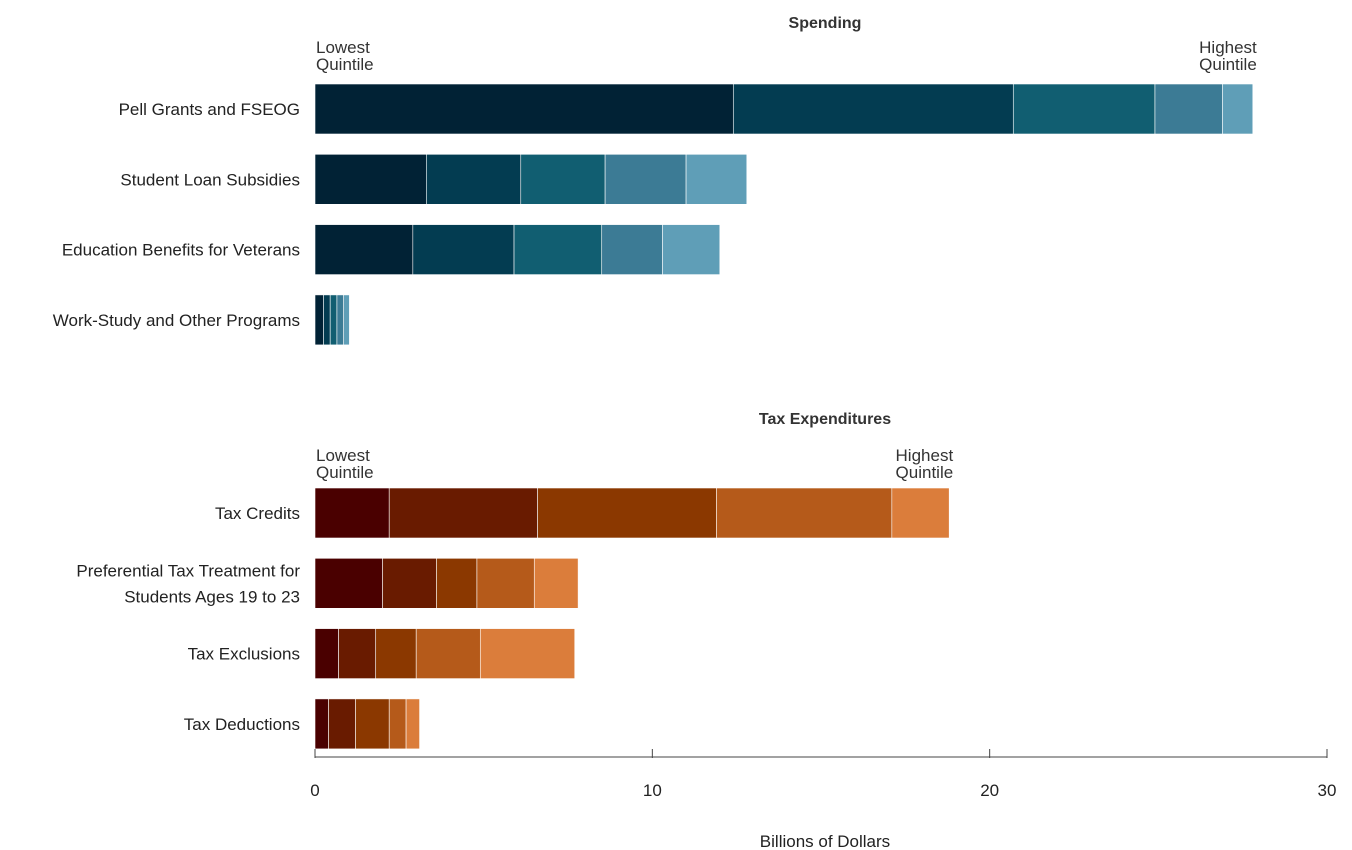 This screenshot has height=850, width=1352. What do you see at coordinates (1327, 790) in the screenshot?
I see `x-tick-label: 30` at bounding box center [1327, 790].